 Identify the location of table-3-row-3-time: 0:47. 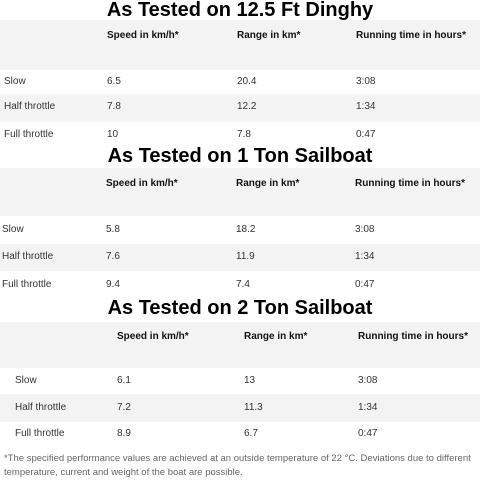
(368, 433).